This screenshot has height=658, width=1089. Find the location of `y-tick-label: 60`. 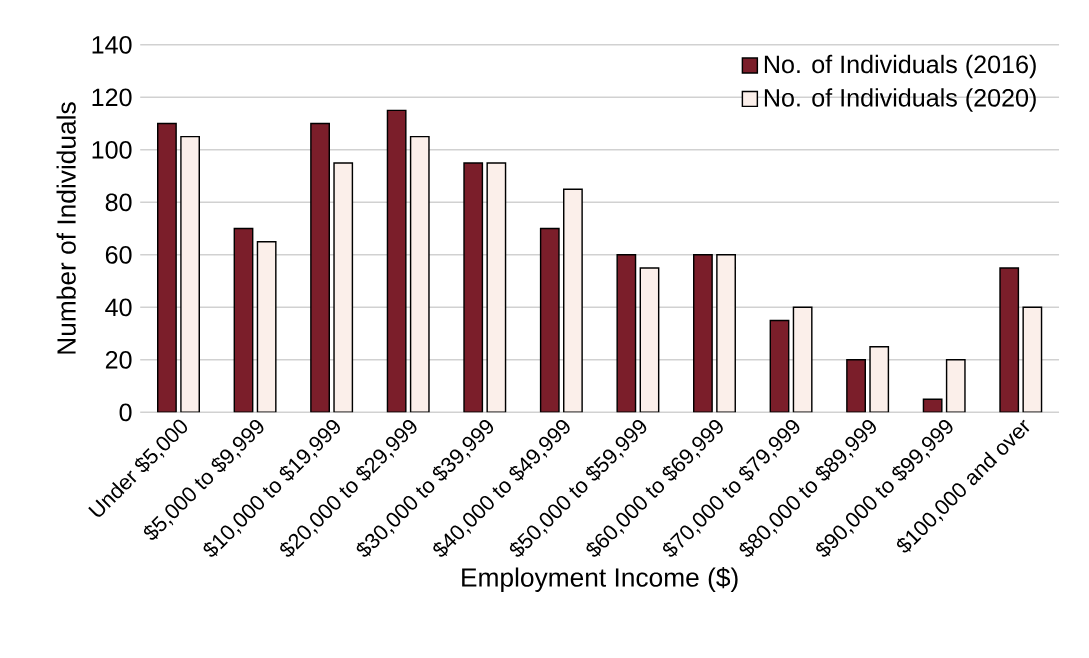

y-tick-label: 60 is located at coordinates (118, 254).